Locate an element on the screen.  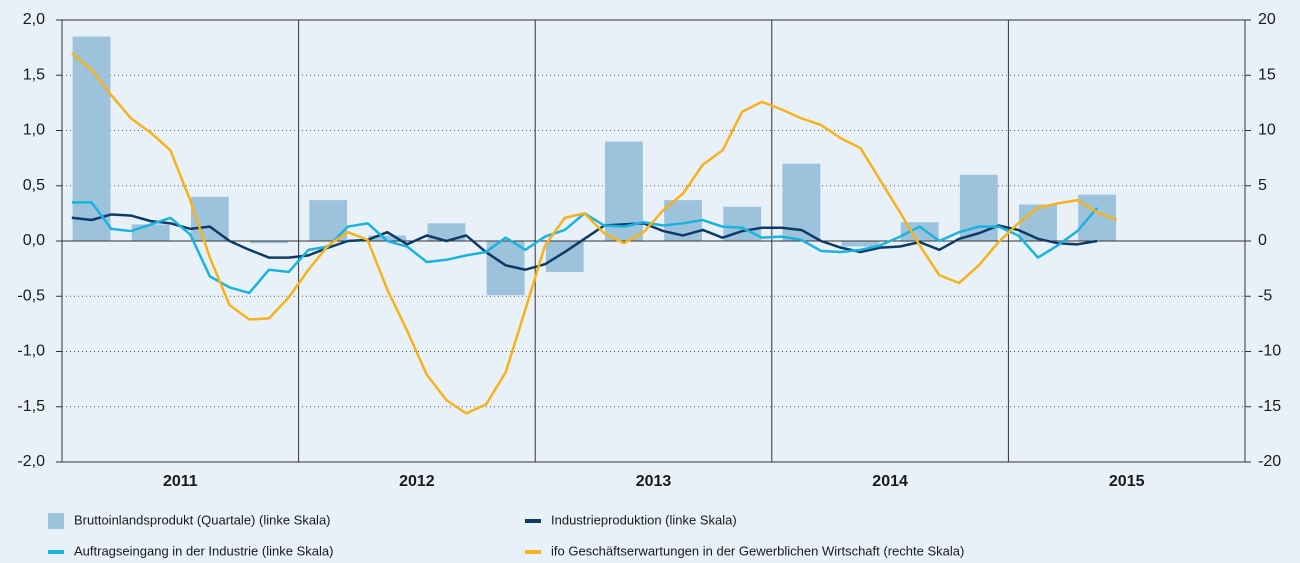
y2-tick-label: -5 is located at coordinates (1265, 295).